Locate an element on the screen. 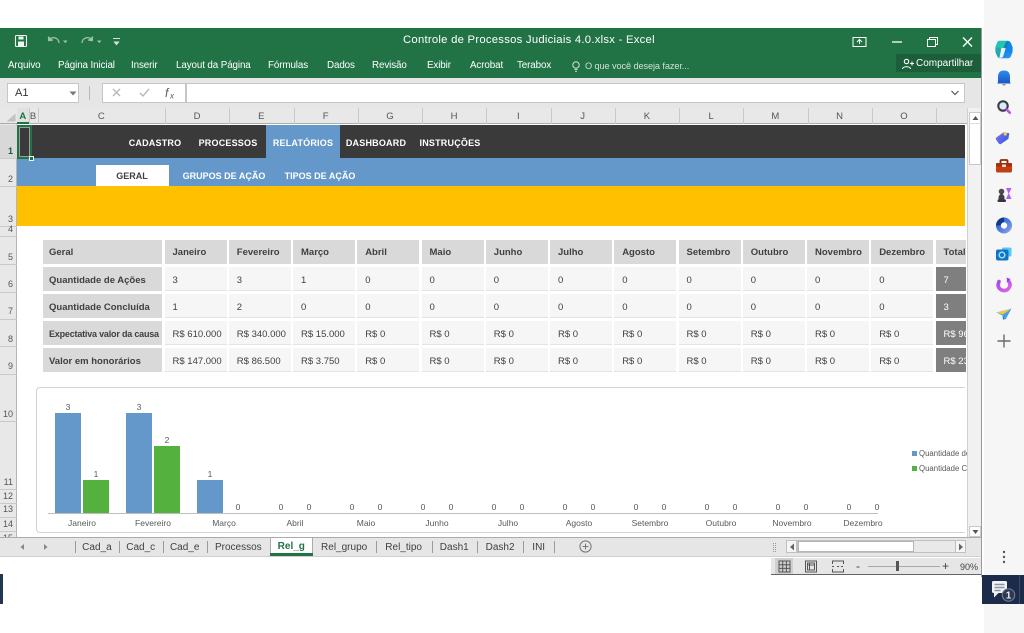 This screenshot has height=633, width=1024. svg-text: f is located at coordinates (167, 93).